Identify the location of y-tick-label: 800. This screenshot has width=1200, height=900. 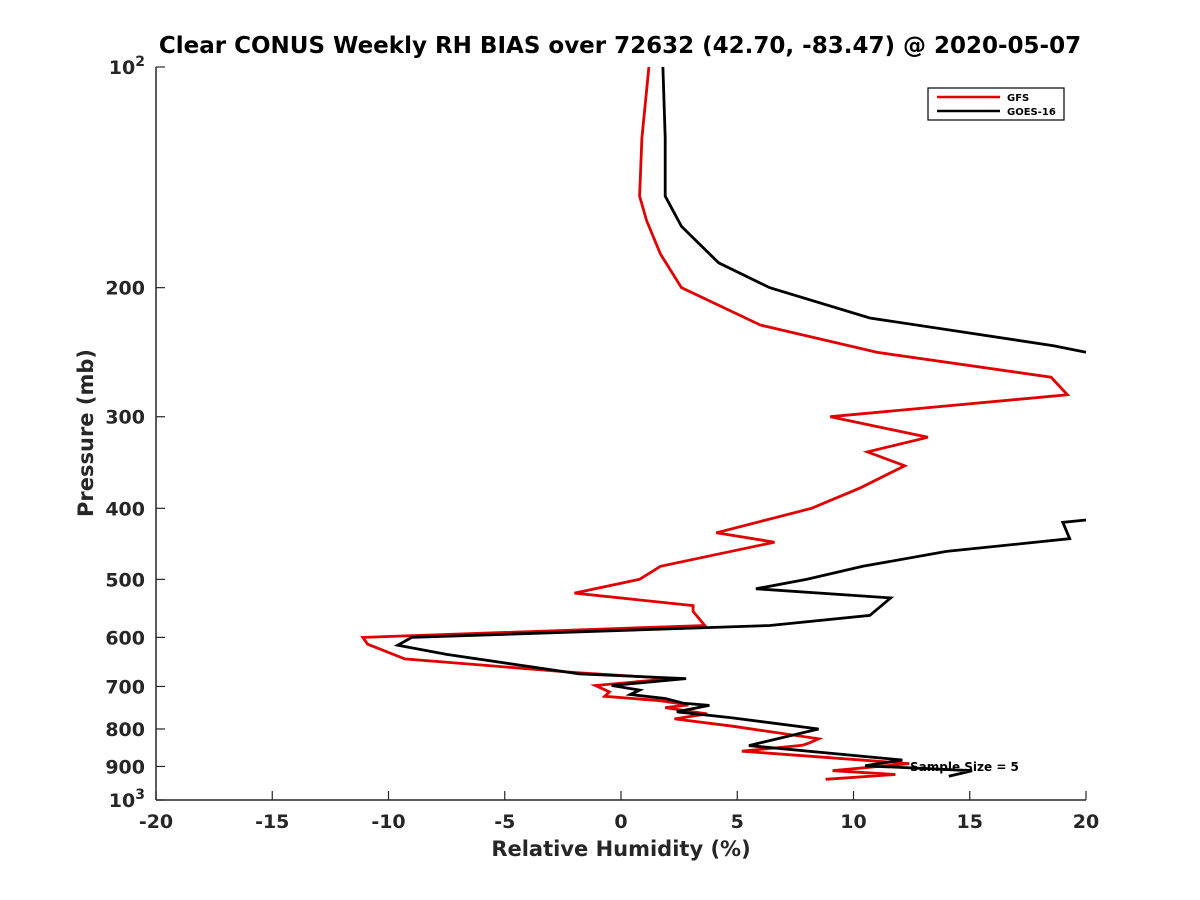
(125, 730).